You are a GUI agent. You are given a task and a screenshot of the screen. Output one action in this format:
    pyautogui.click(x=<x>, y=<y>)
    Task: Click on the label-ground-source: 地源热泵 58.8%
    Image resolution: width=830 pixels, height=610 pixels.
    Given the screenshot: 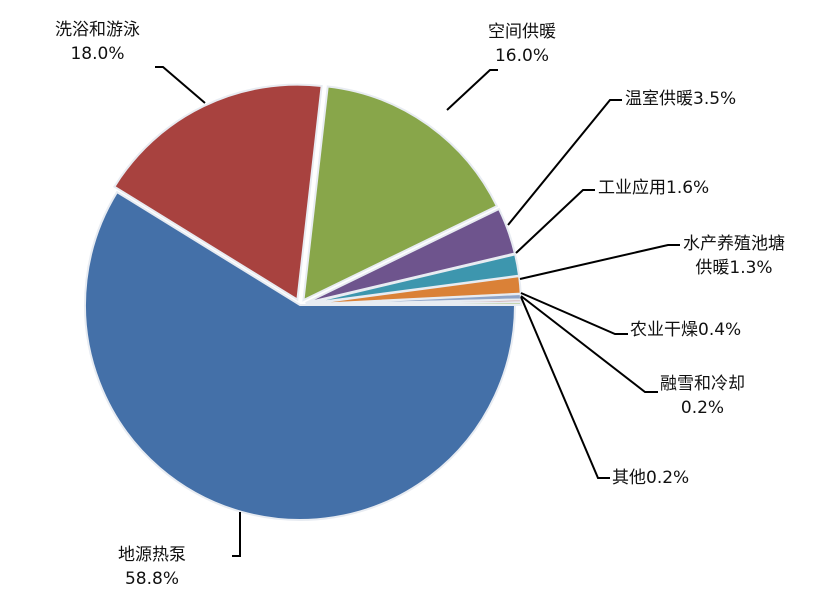 What is the action you would take?
    pyautogui.click(x=152, y=567)
    